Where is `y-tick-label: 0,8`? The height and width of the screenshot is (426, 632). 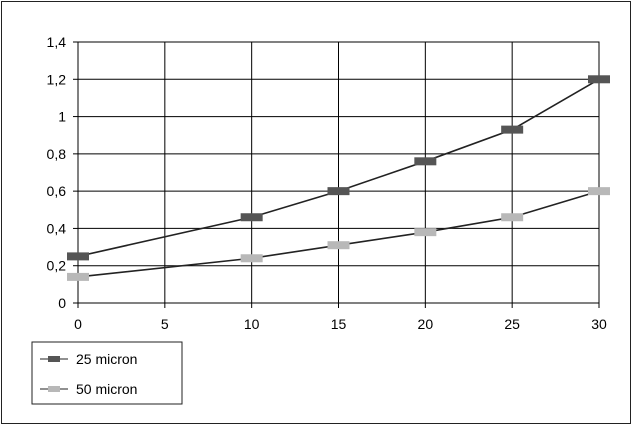 y-tick-label: 0,8 is located at coordinates (57, 154).